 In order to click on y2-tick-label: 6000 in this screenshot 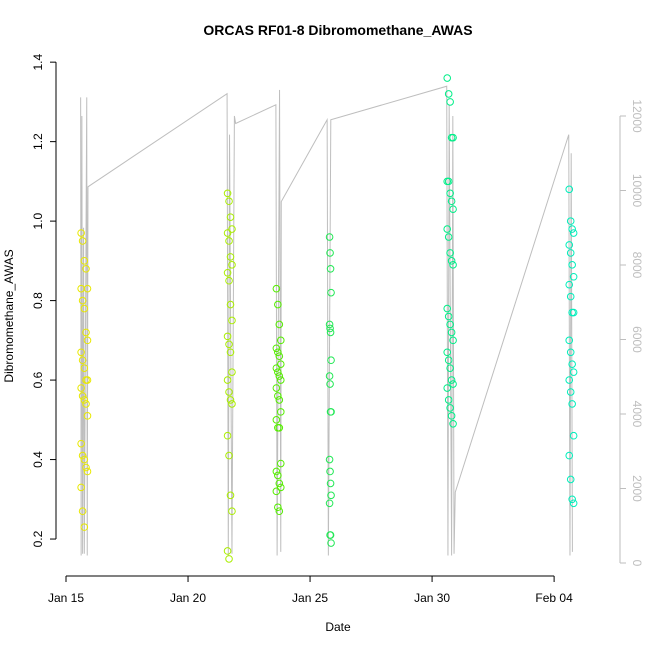, I will do `click(637, 339)`.